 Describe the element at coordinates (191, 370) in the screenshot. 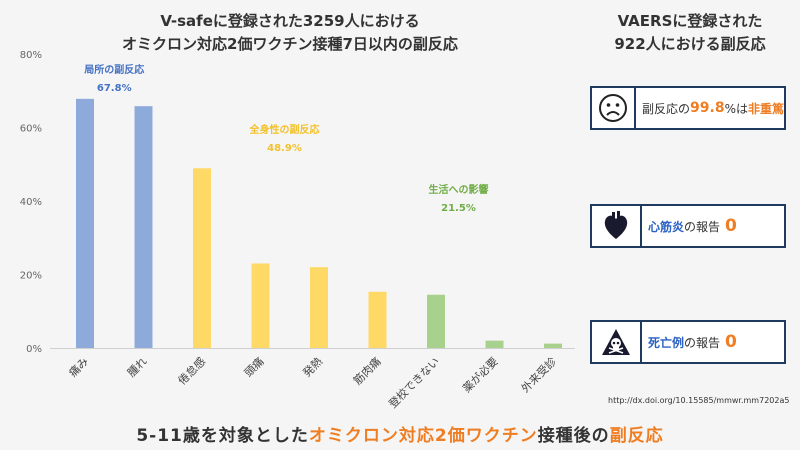

I see `x-tick-label: 倦怠感` at that location.